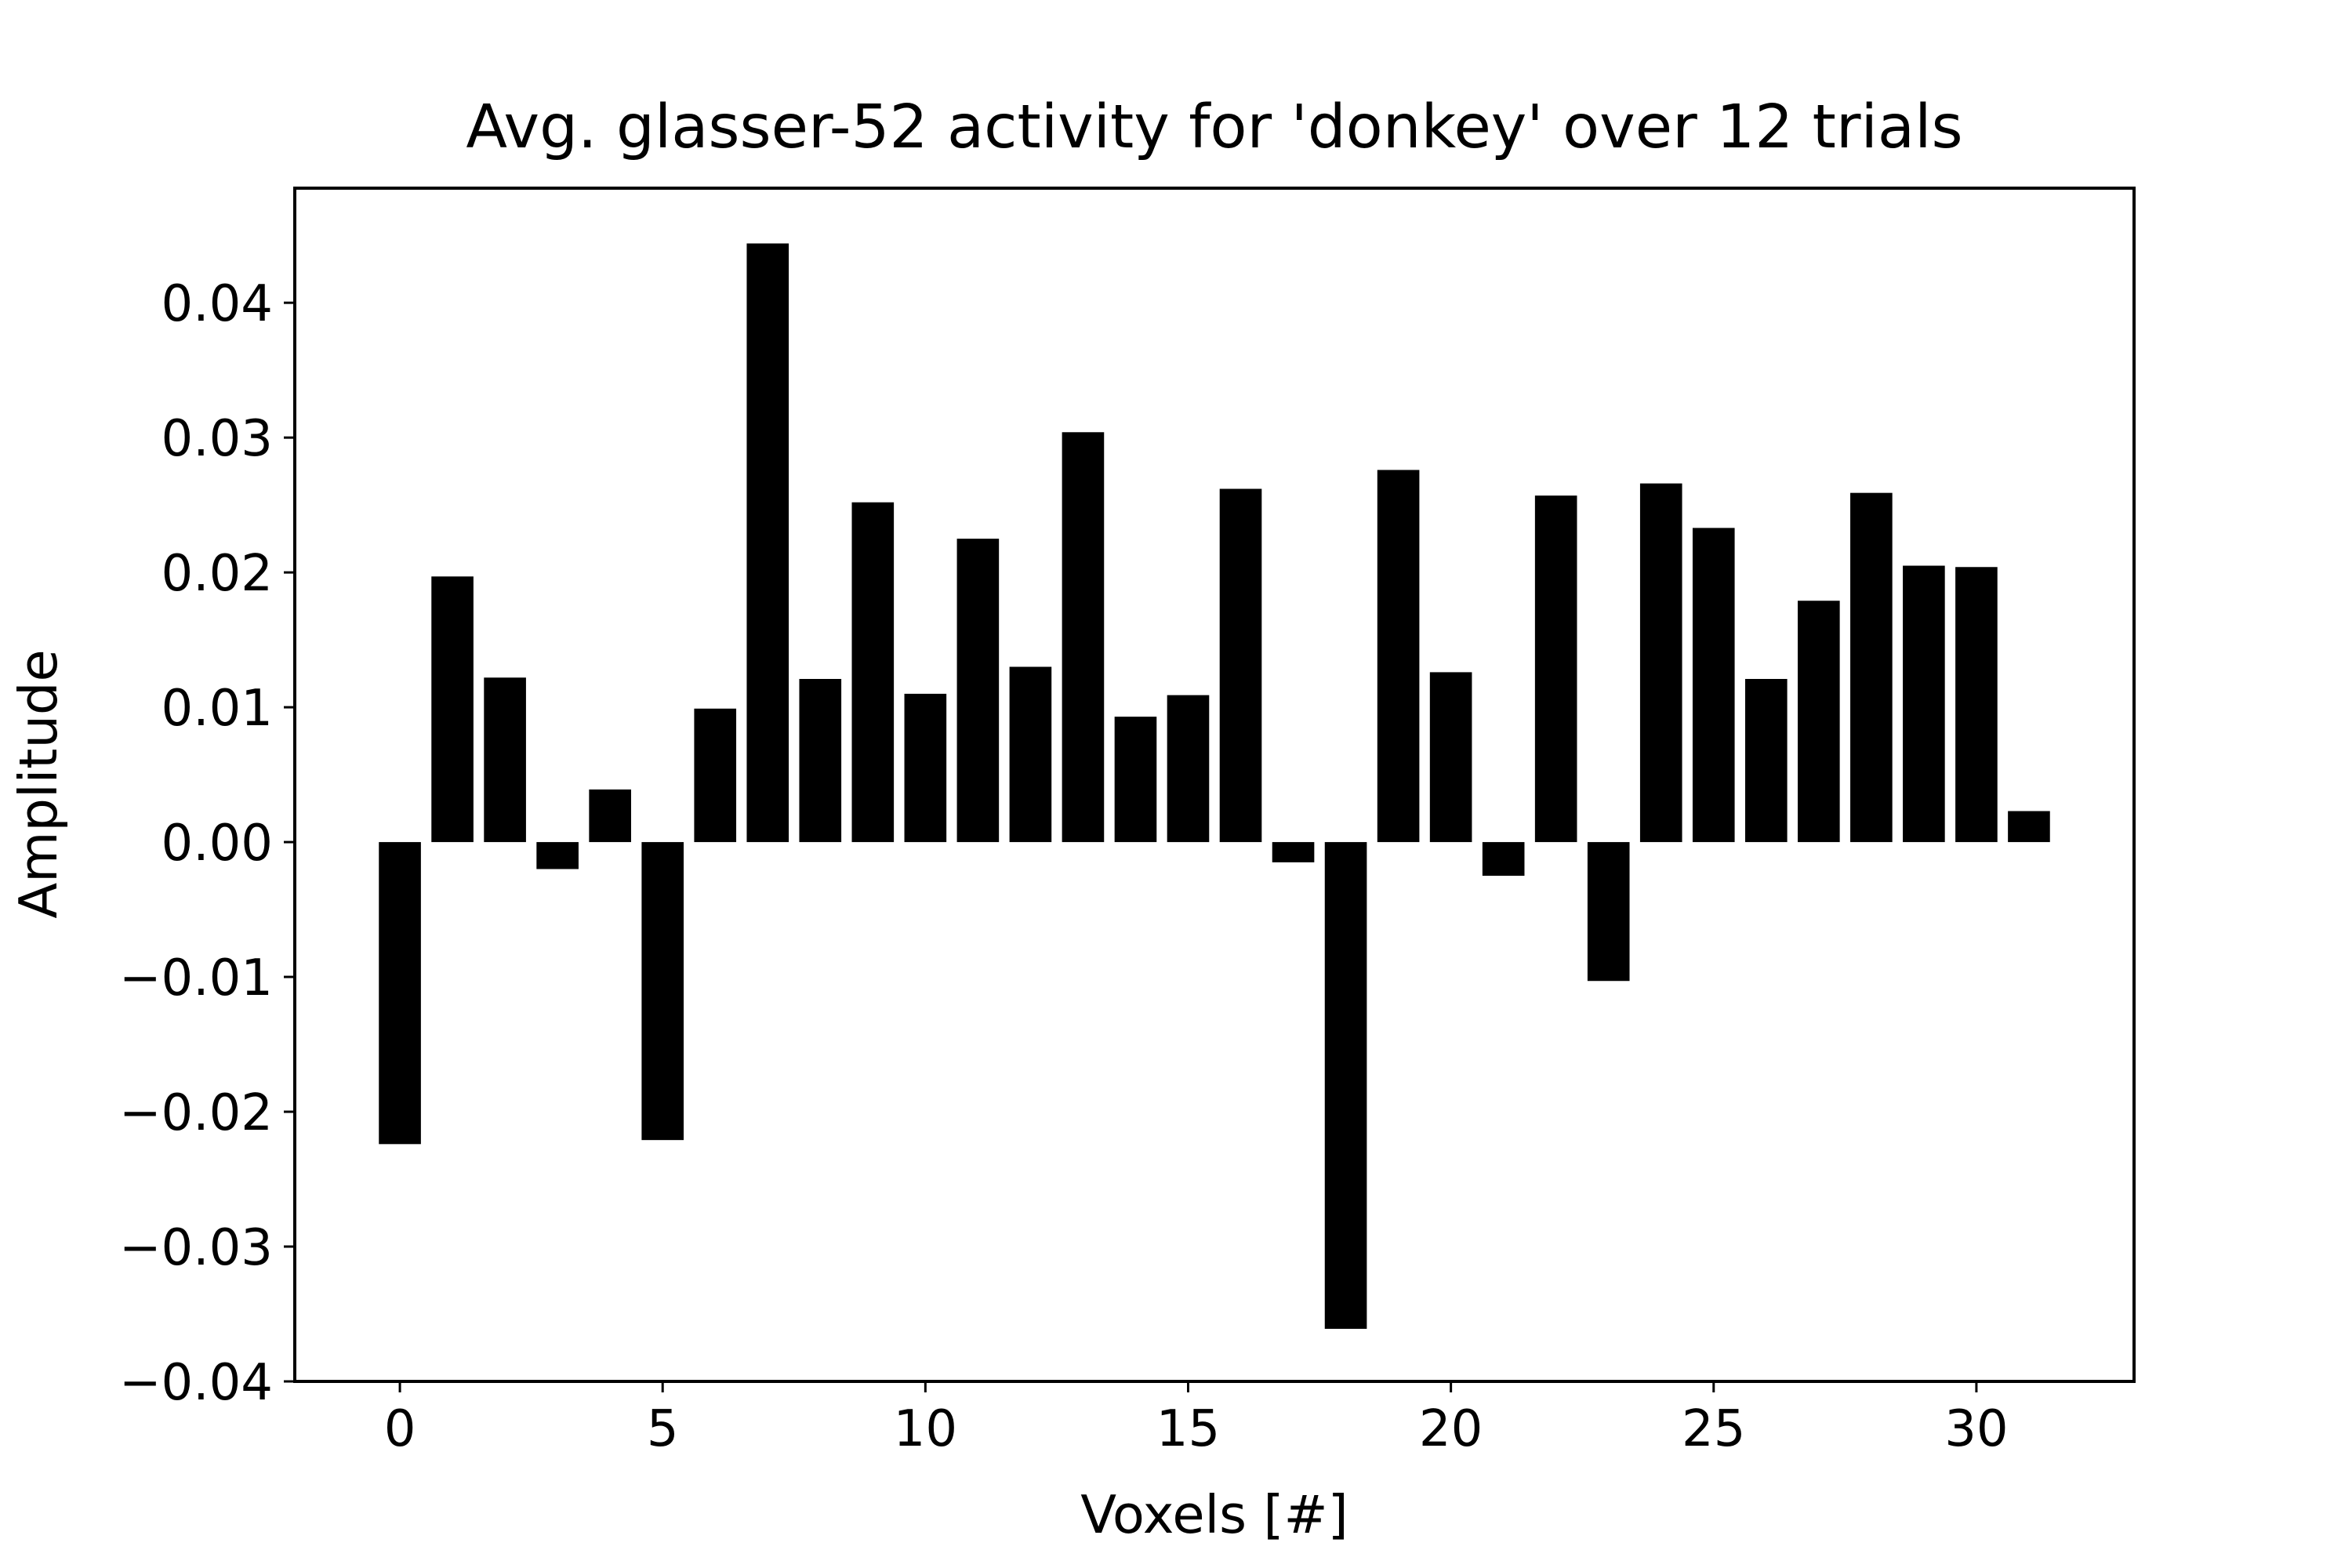  What do you see at coordinates (218, 304) in the screenshot?
I see `y-tick-label: 0.04` at bounding box center [218, 304].